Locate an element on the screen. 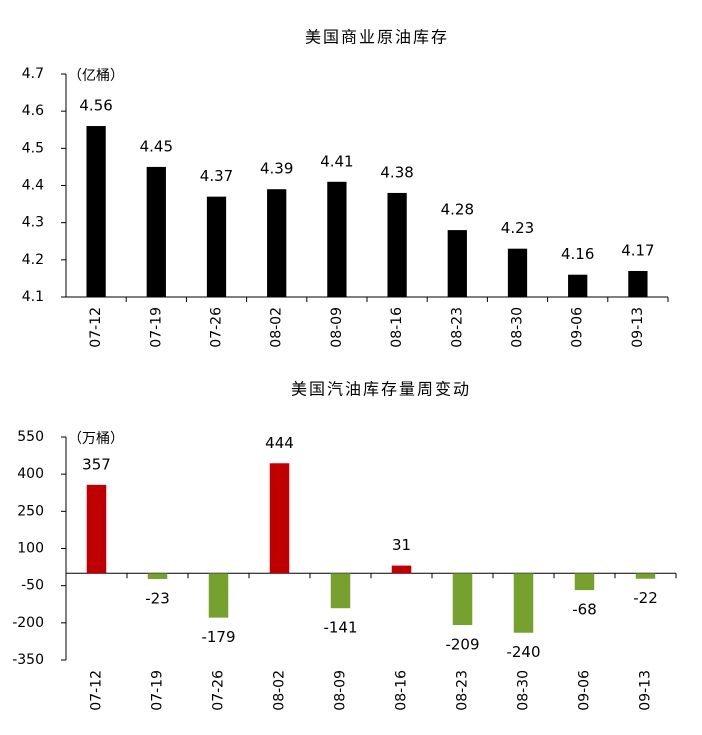 This screenshot has height=735, width=702. unit-label: （万桶） is located at coordinates (96, 439).